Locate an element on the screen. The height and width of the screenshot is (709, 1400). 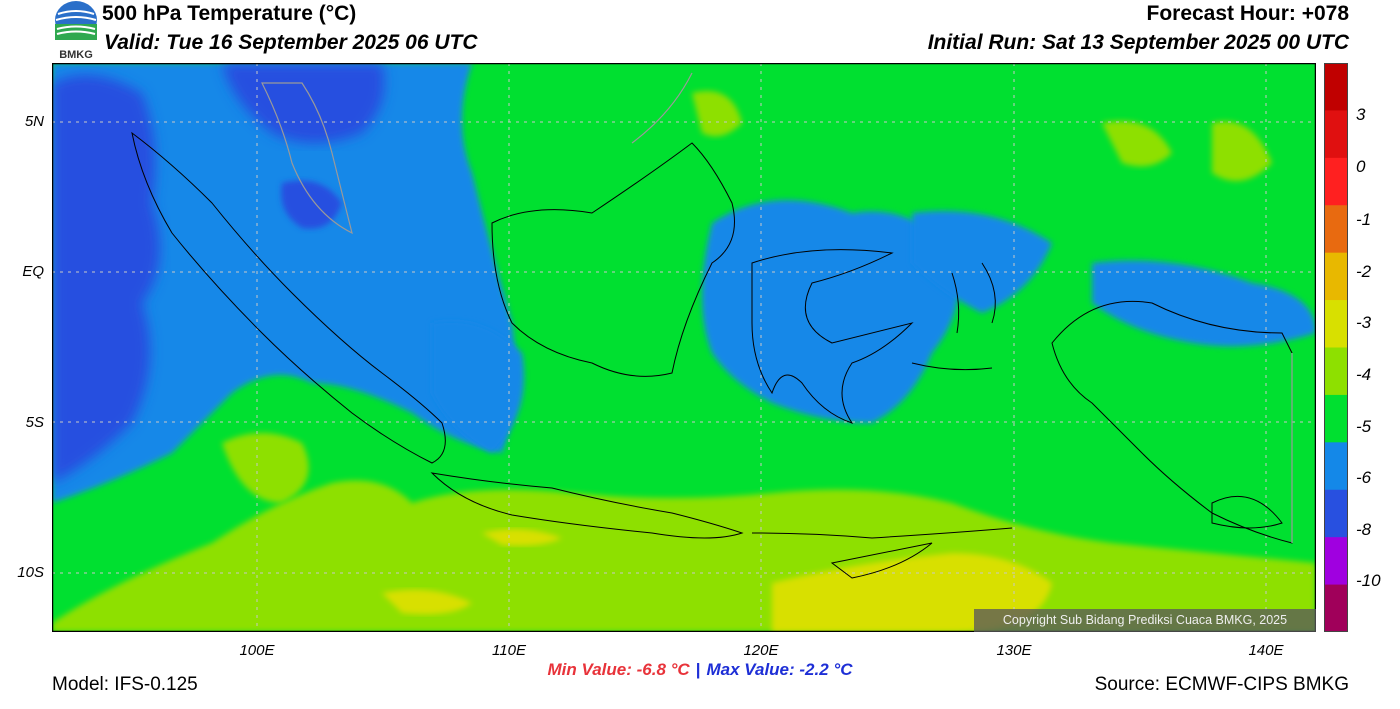
colorbar-label-m6: -6 is located at coordinates (1364, 477).